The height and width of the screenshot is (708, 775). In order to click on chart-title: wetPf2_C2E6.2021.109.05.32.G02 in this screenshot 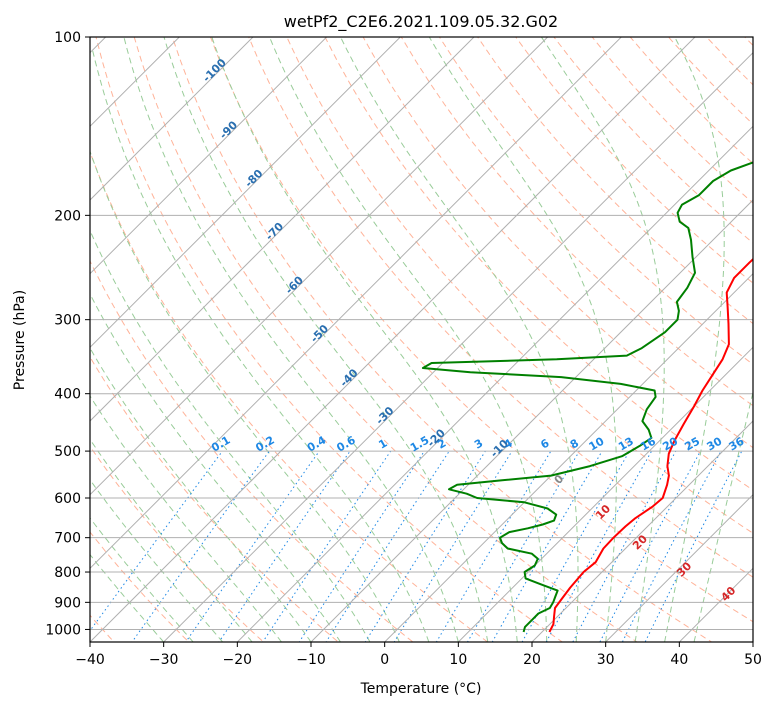, I will do `click(421, 22)`.